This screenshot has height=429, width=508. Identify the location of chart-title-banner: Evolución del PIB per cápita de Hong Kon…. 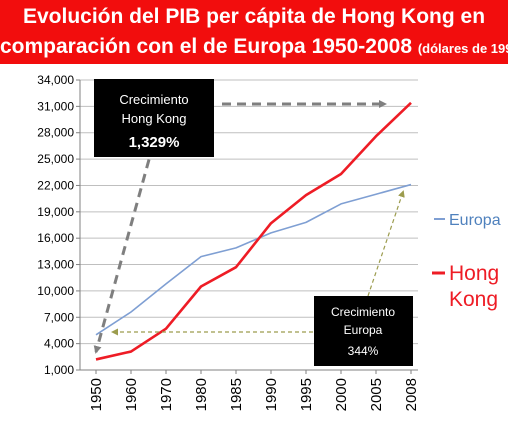
(254, 32).